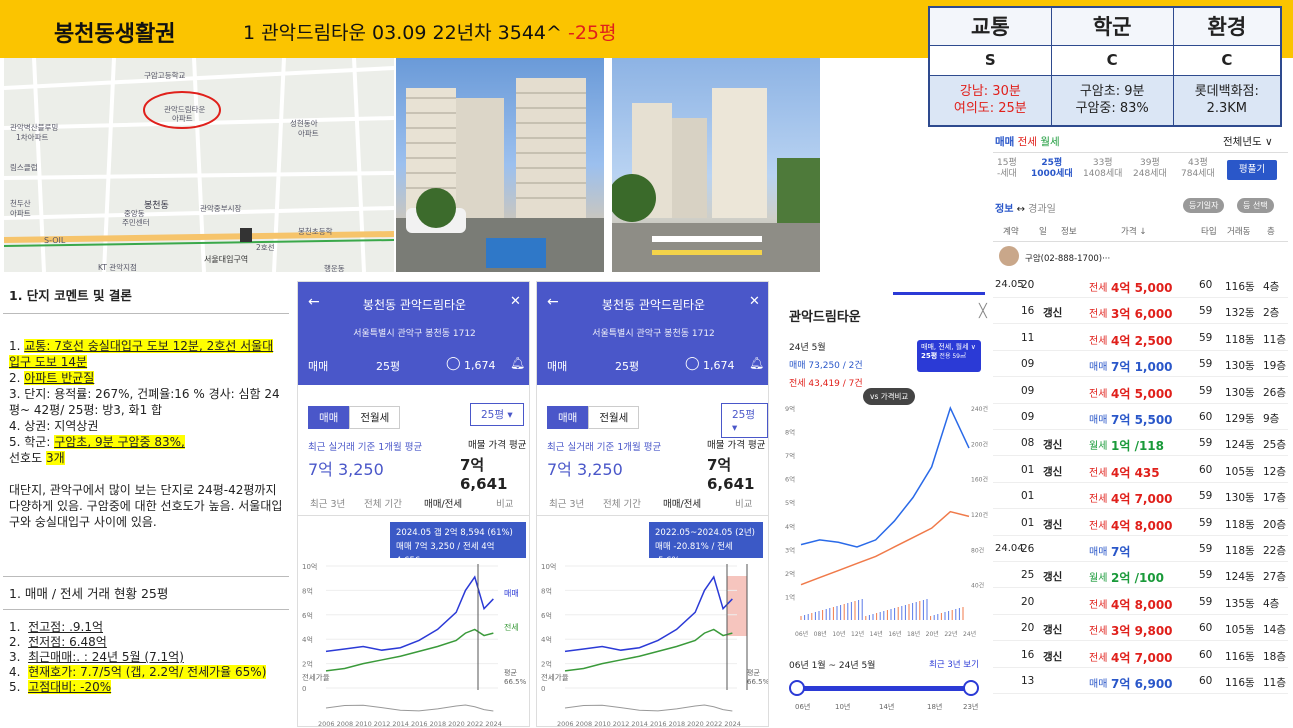 This screenshot has height=728, width=1293. What do you see at coordinates (1140, 628) in the screenshot?
I see `table-row: 20 갱신 전세 3억 9,800 60 105동 14층` at bounding box center [1140, 628].